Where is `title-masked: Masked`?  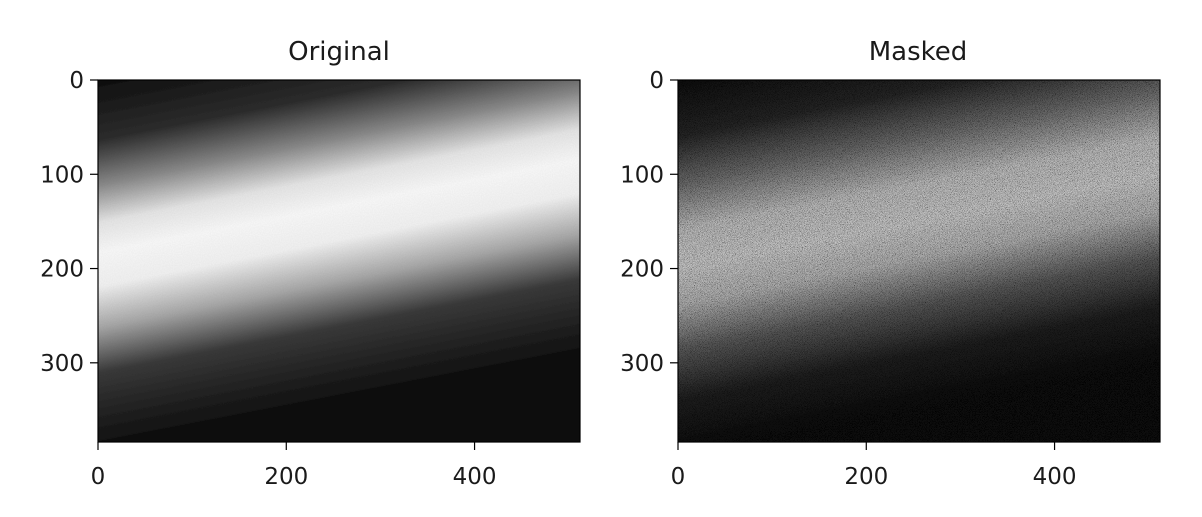 title-masked: Masked is located at coordinates (918, 52).